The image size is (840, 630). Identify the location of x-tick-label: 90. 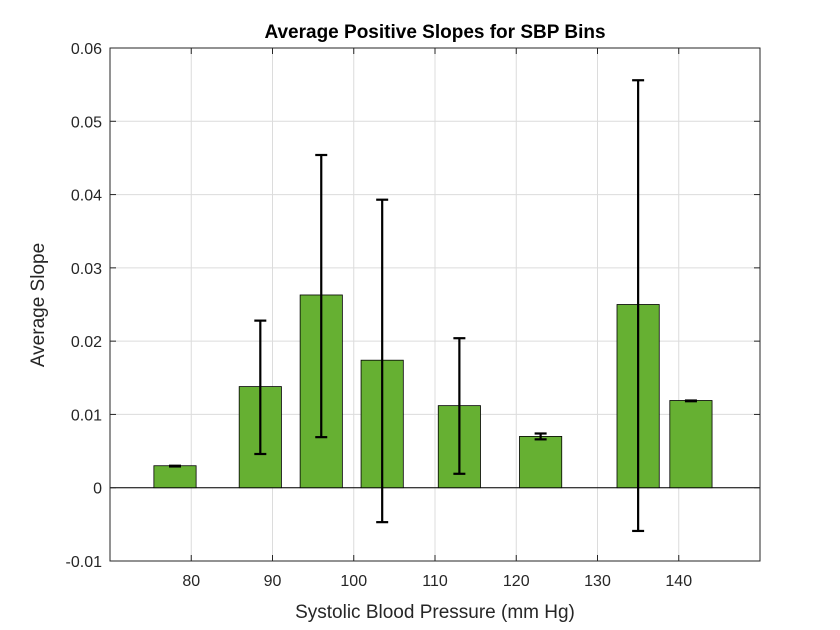
(273, 581).